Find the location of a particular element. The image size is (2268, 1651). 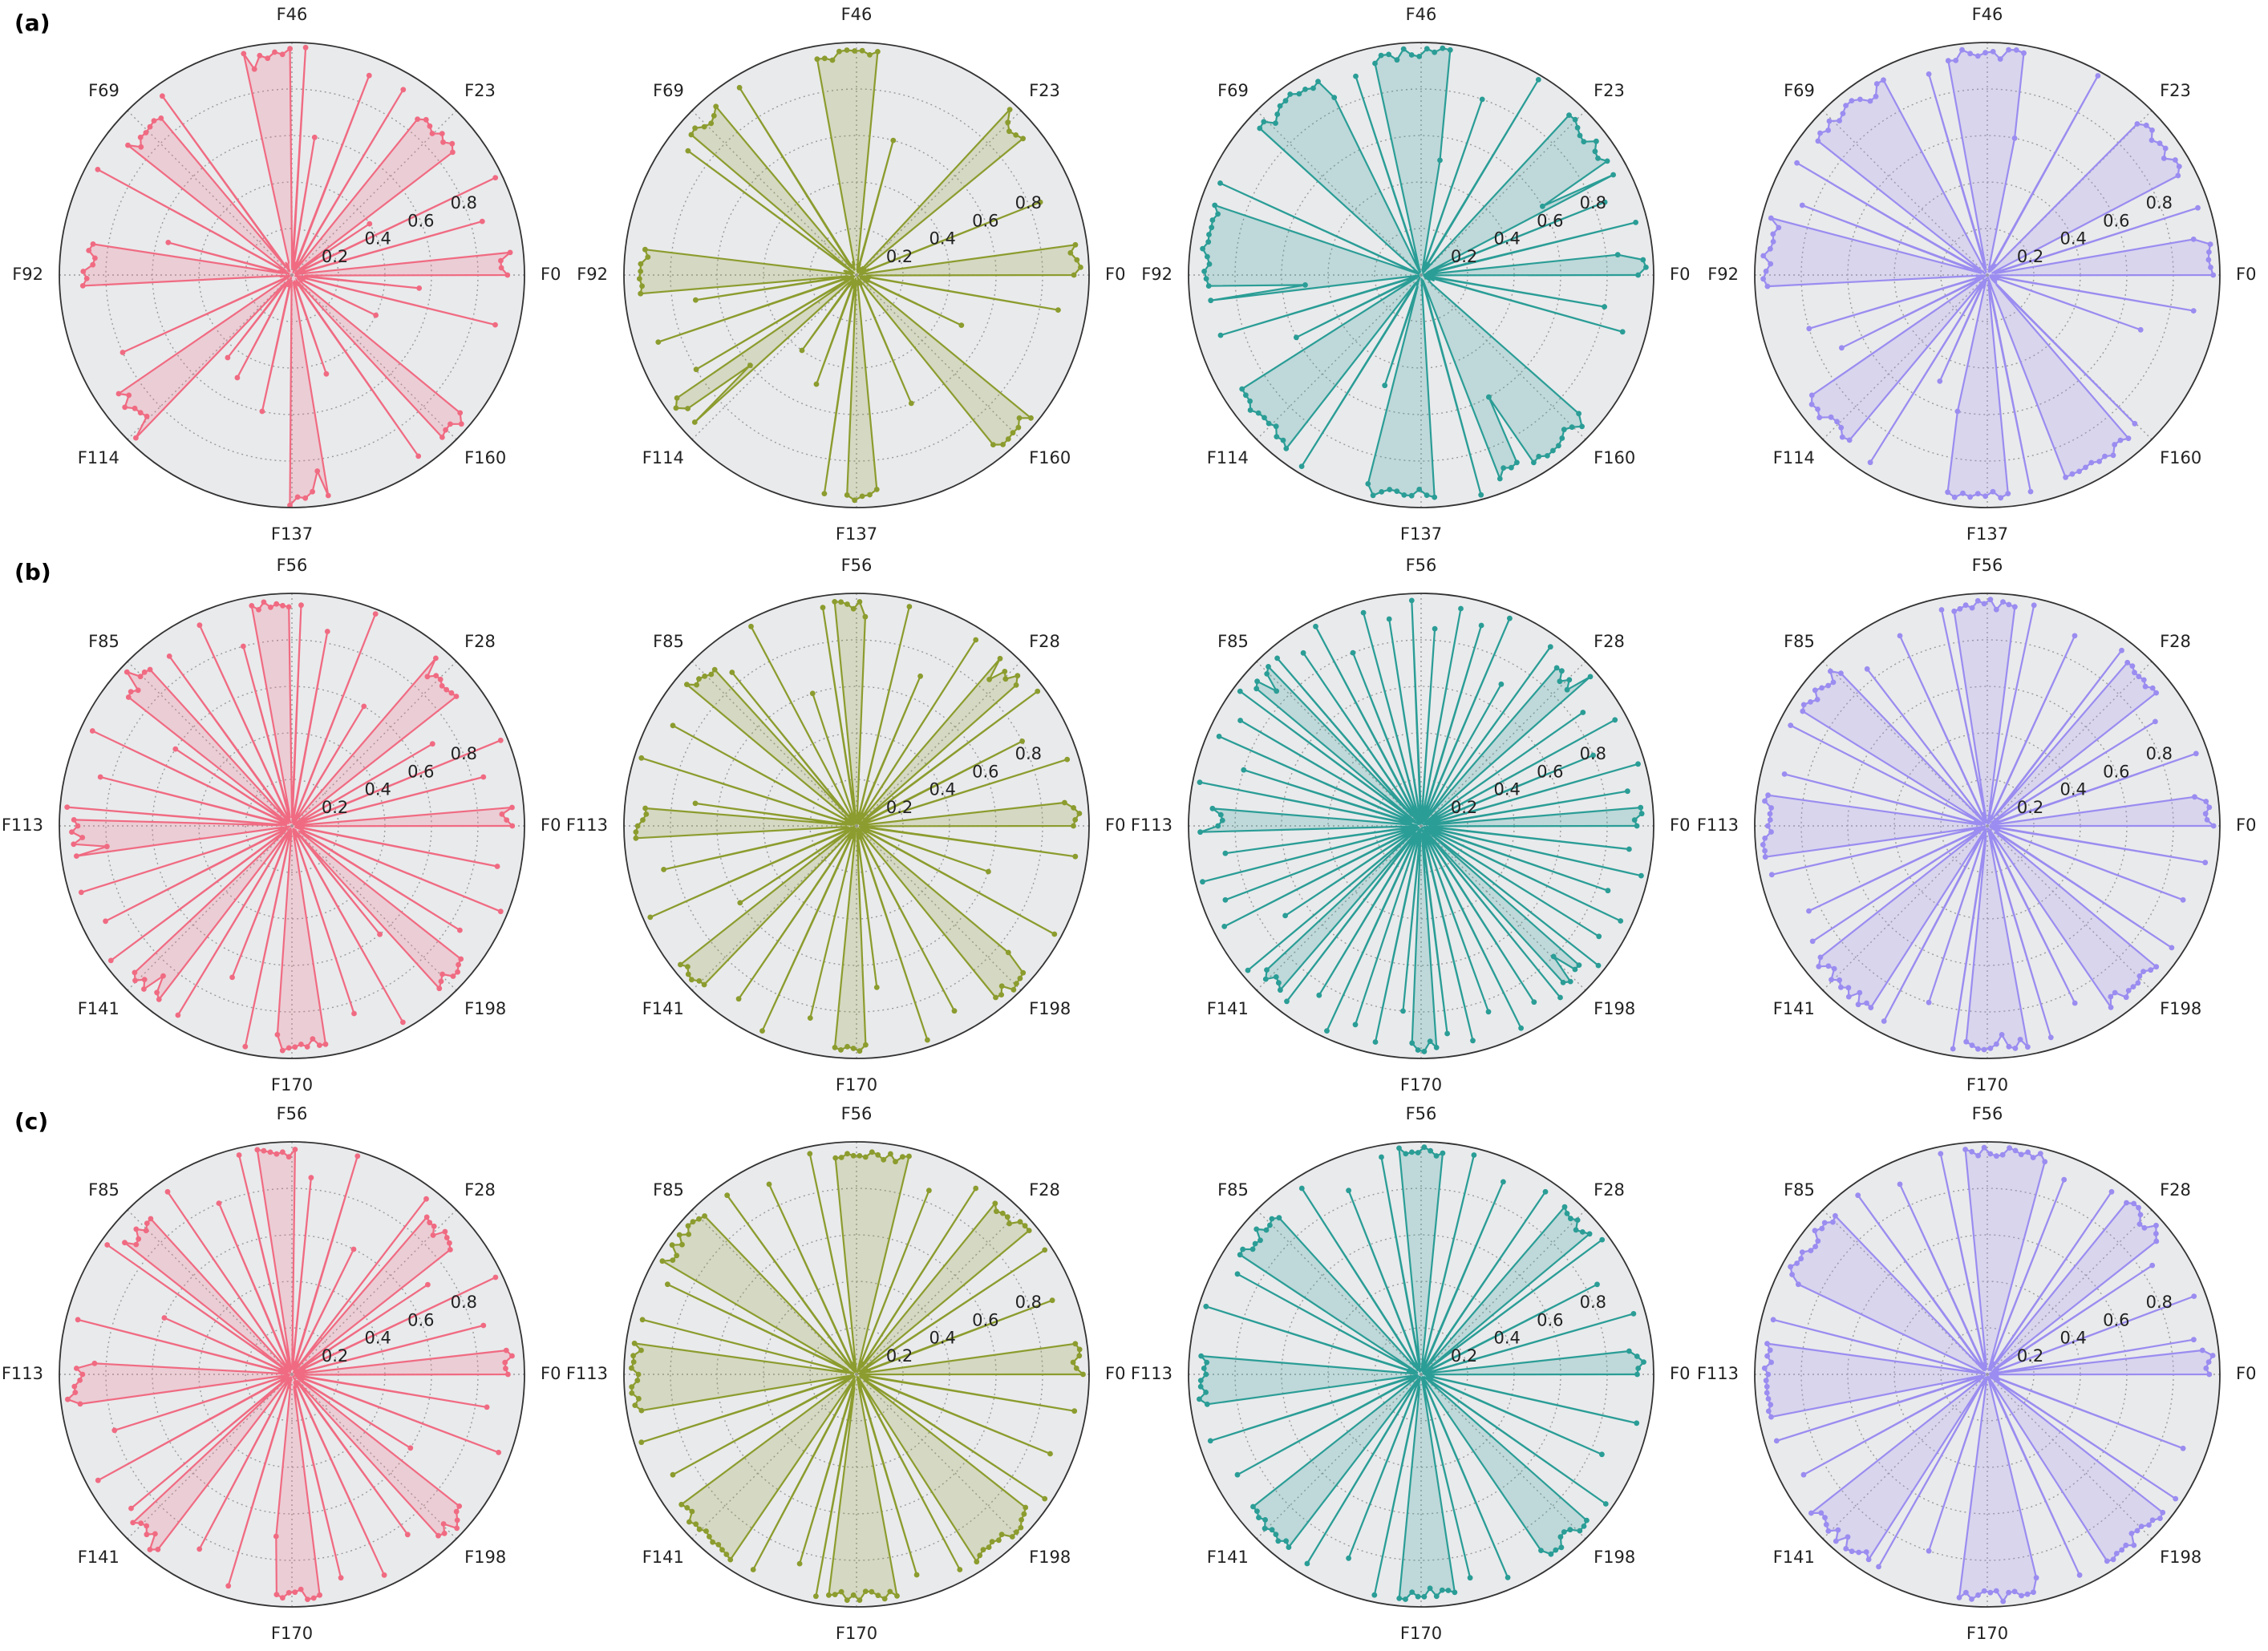

radial-tick-label: 0.2 is located at coordinates (900, 1356).